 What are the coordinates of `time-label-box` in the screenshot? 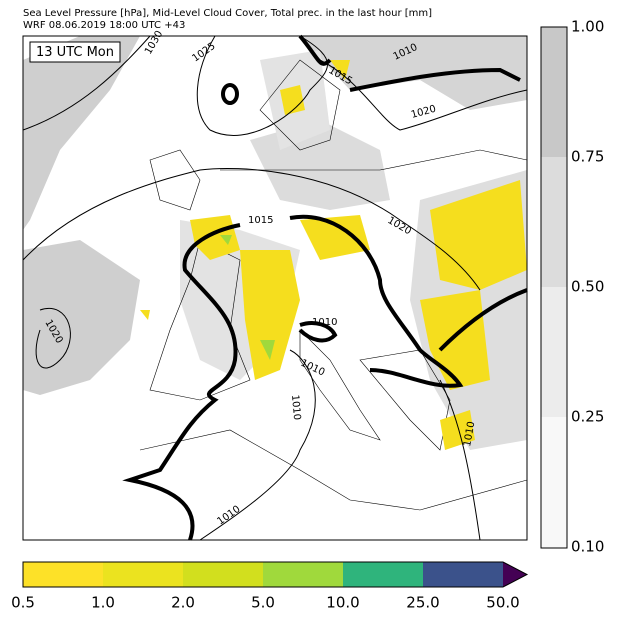 It's located at (75, 52).